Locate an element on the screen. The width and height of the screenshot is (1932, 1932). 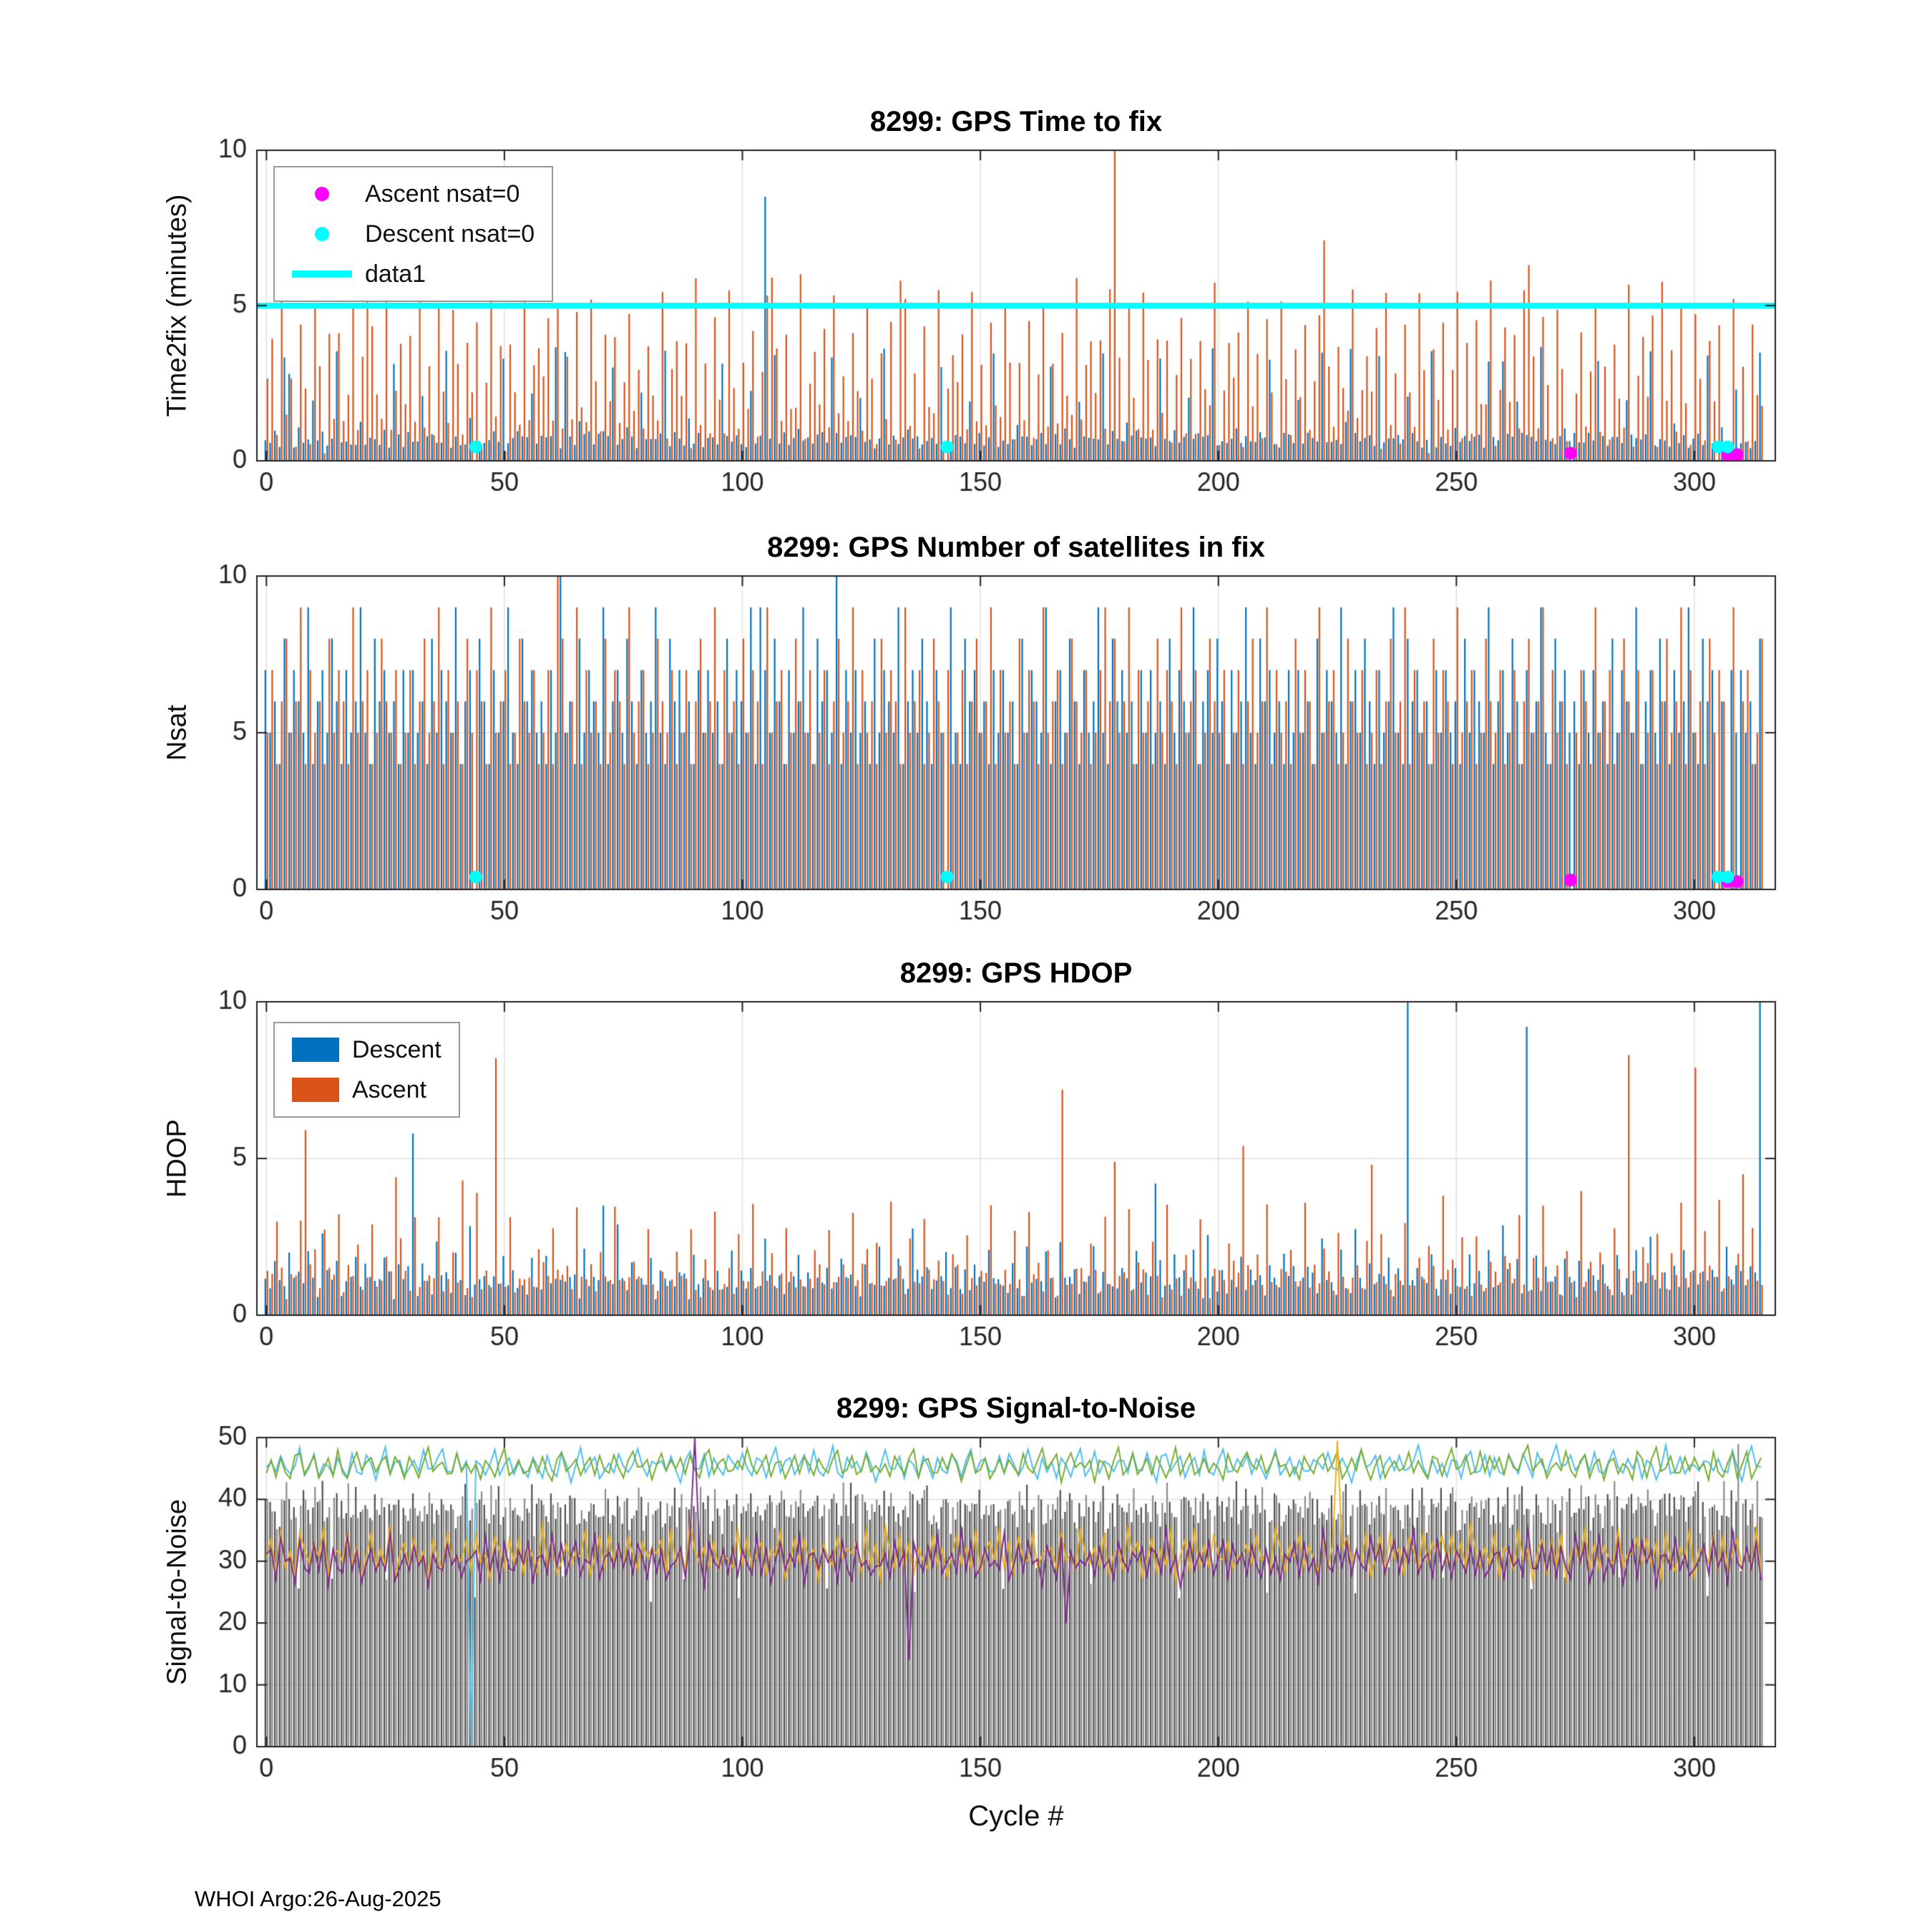
chart-title-time2fix: 8299: GPS Time to fix is located at coordinates (1016, 122).